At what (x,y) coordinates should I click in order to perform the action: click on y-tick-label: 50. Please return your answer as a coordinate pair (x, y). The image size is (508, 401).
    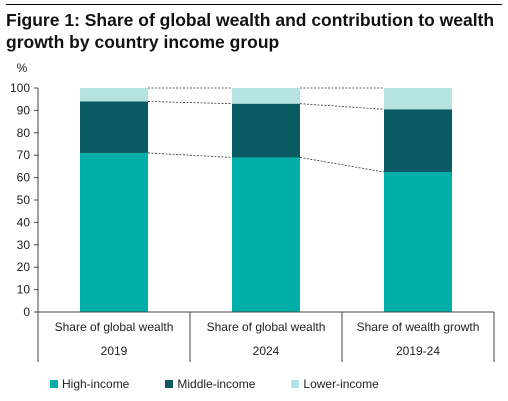
    Looking at the image, I should click on (24, 200).